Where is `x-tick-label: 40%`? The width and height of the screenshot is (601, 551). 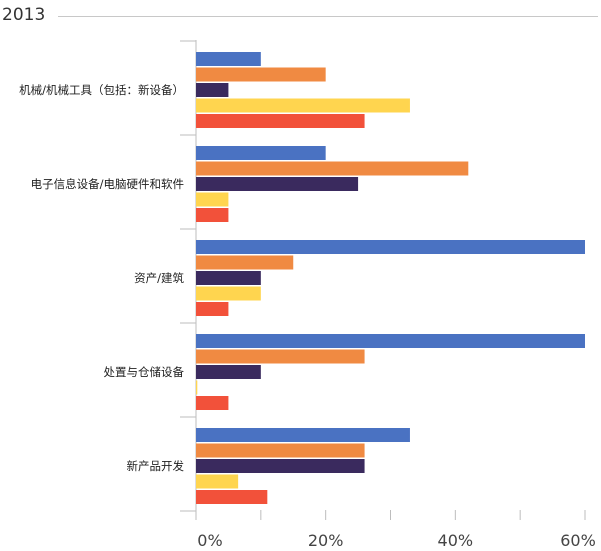
x-tick-label: 40% is located at coordinates (456, 540).